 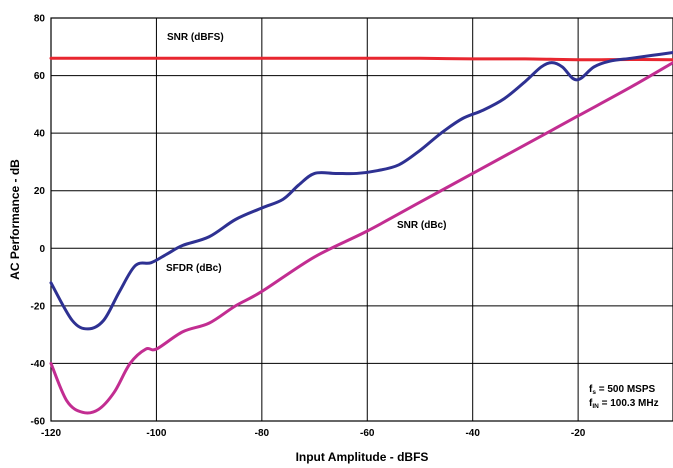 What do you see at coordinates (262, 433) in the screenshot?
I see `x-tick-label: -80` at bounding box center [262, 433].